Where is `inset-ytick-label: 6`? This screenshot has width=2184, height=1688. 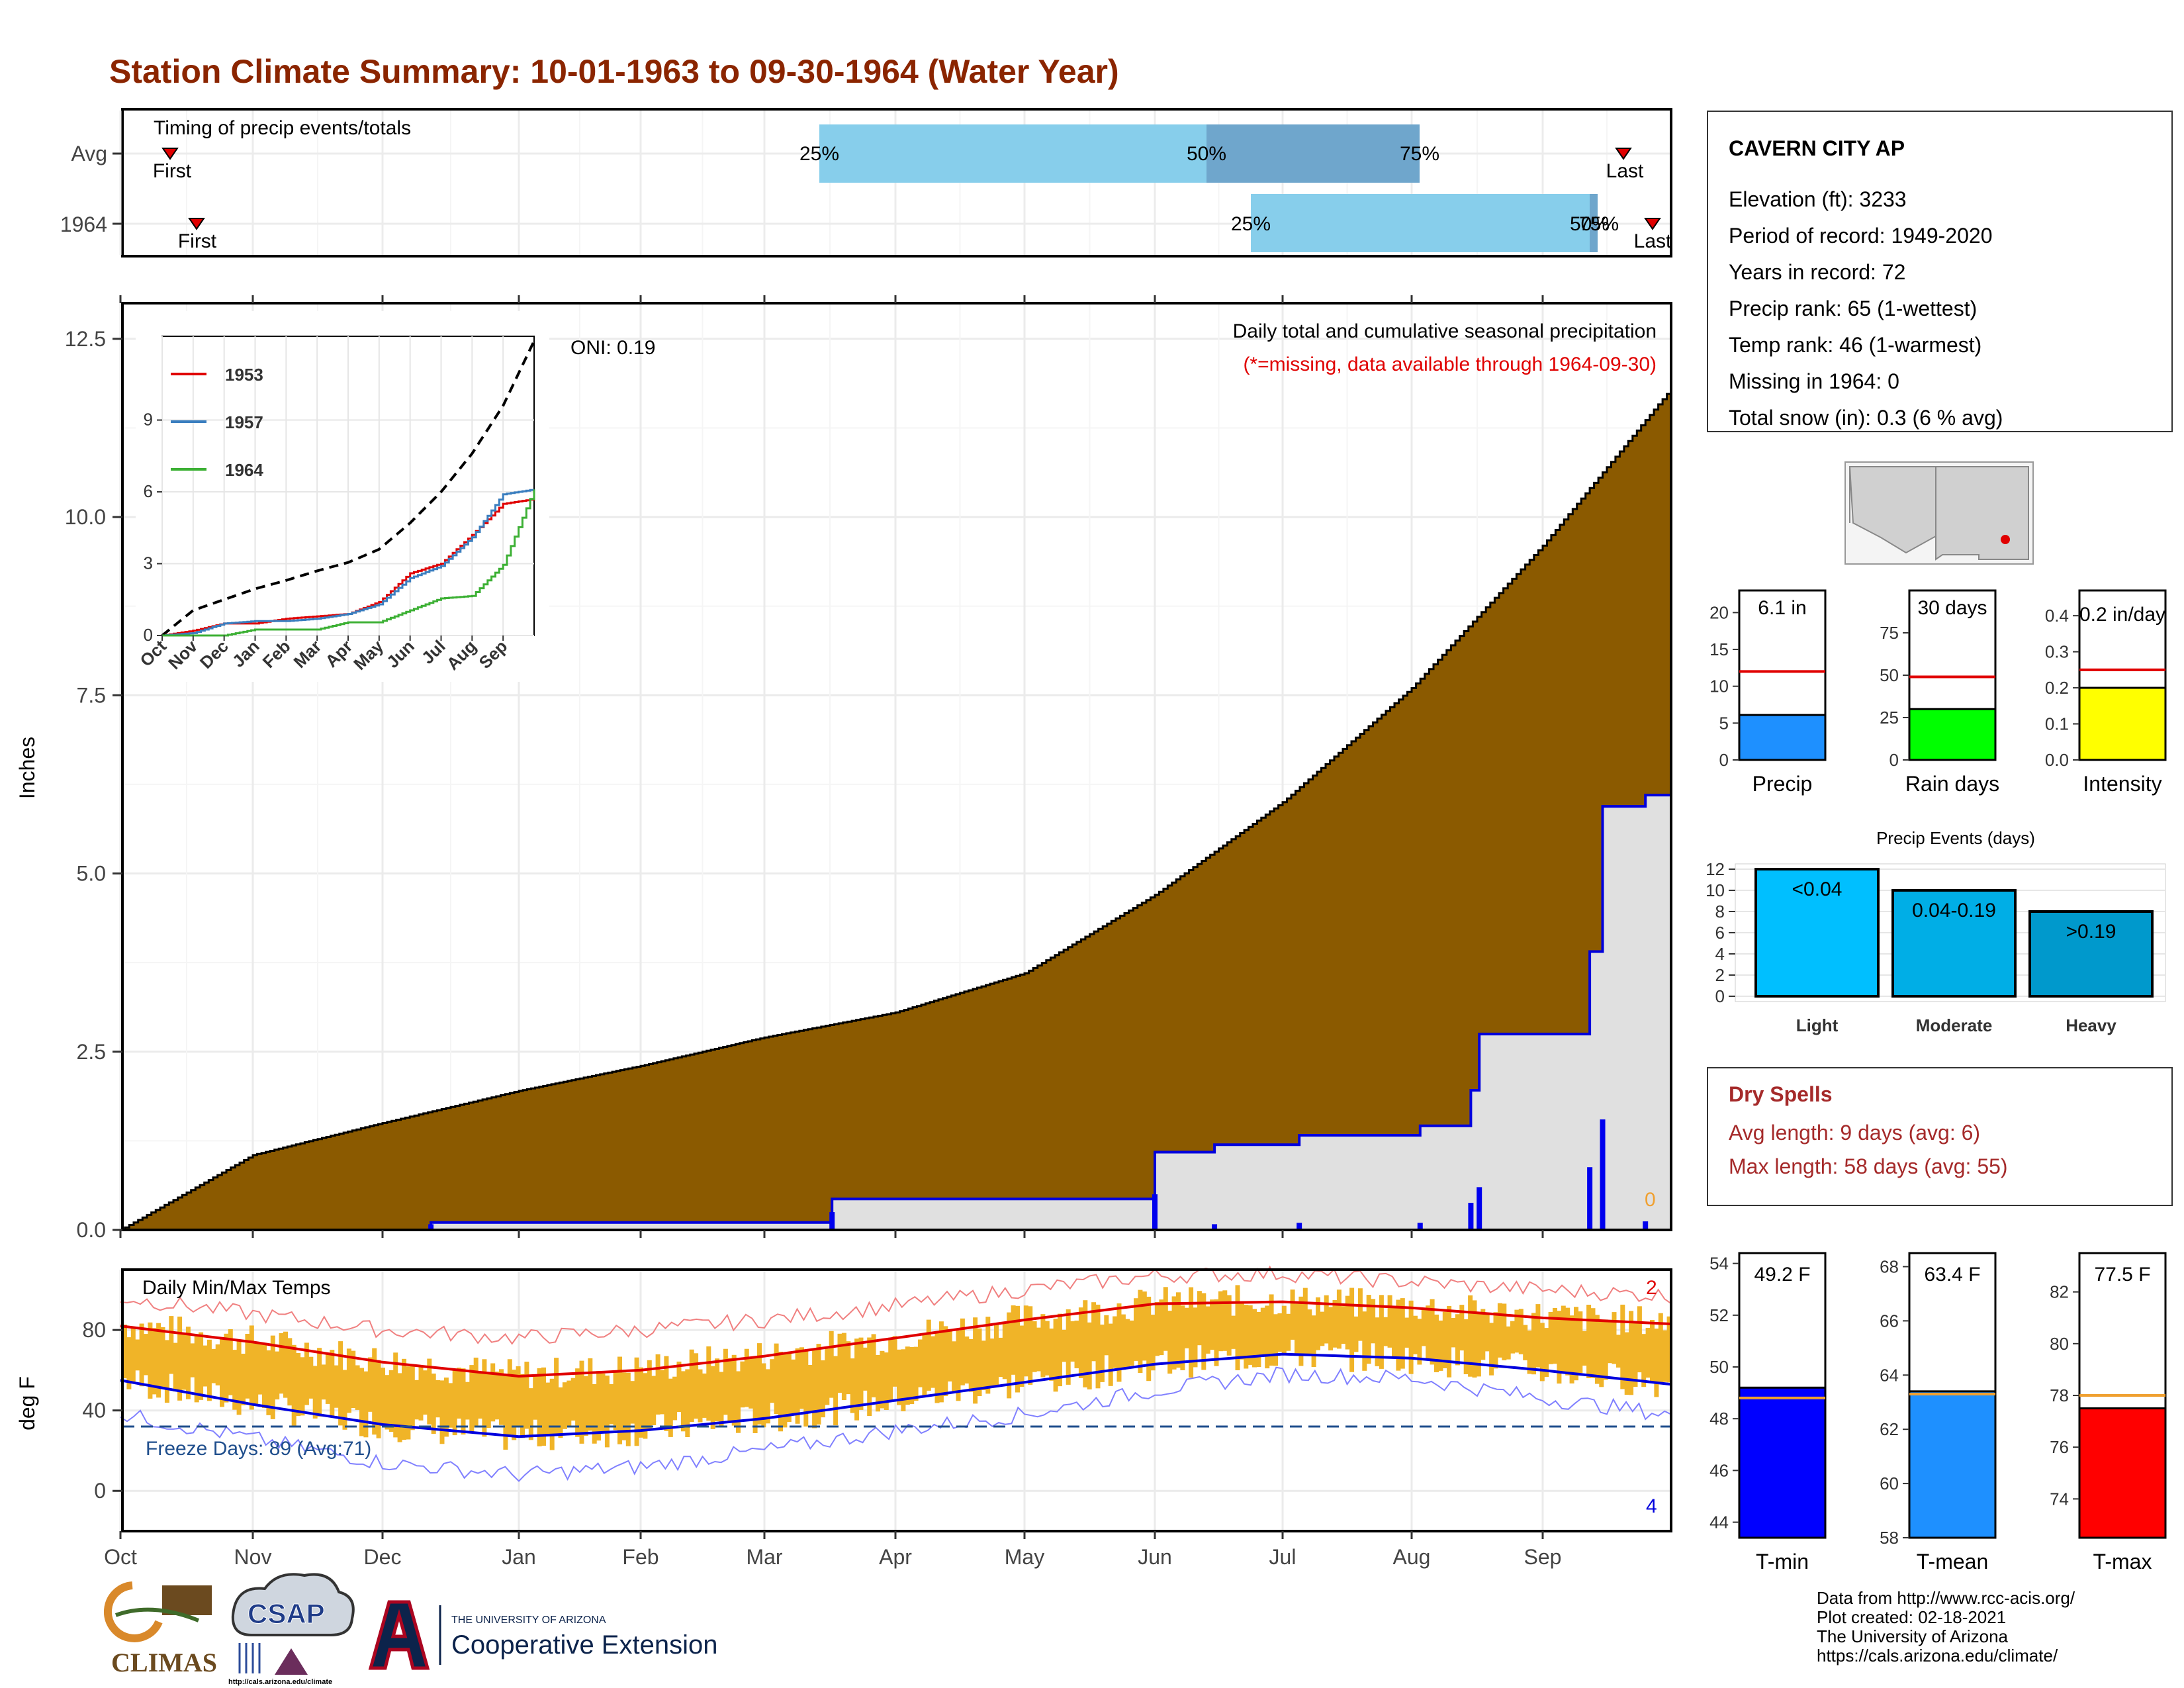 inset-ytick-label: 6 is located at coordinates (148, 491).